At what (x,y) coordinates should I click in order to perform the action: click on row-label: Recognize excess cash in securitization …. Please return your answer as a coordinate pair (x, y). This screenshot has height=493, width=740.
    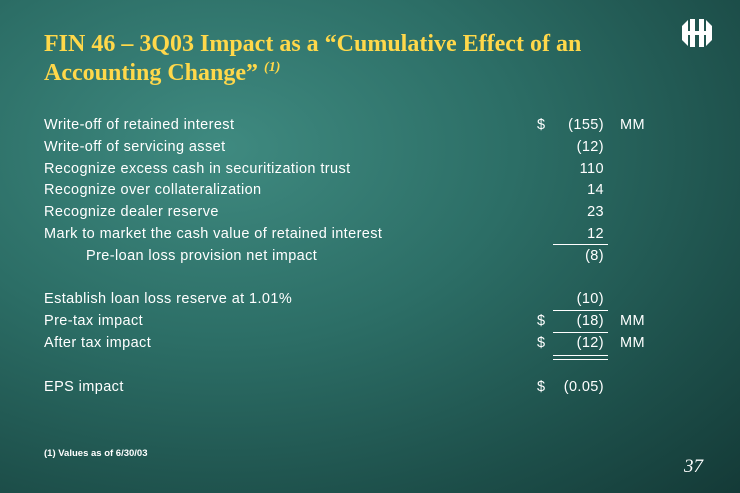
    Looking at the image, I should click on (197, 169).